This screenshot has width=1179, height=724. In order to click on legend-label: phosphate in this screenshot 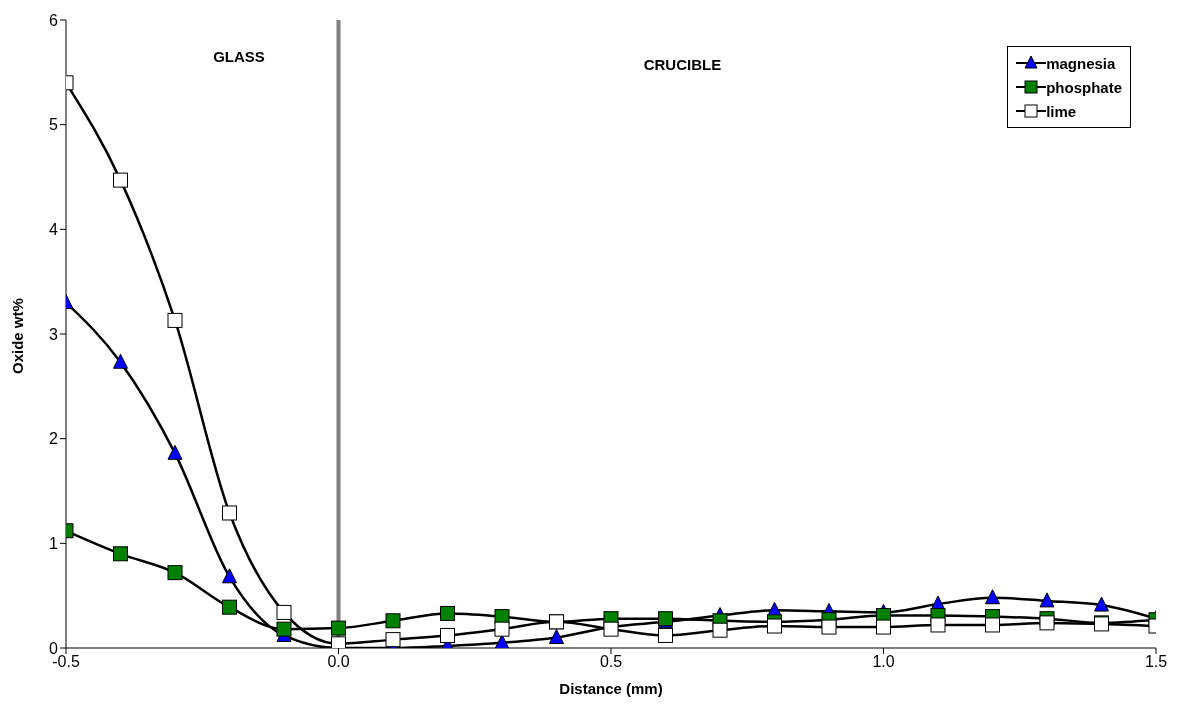, I will do `click(1084, 87)`.